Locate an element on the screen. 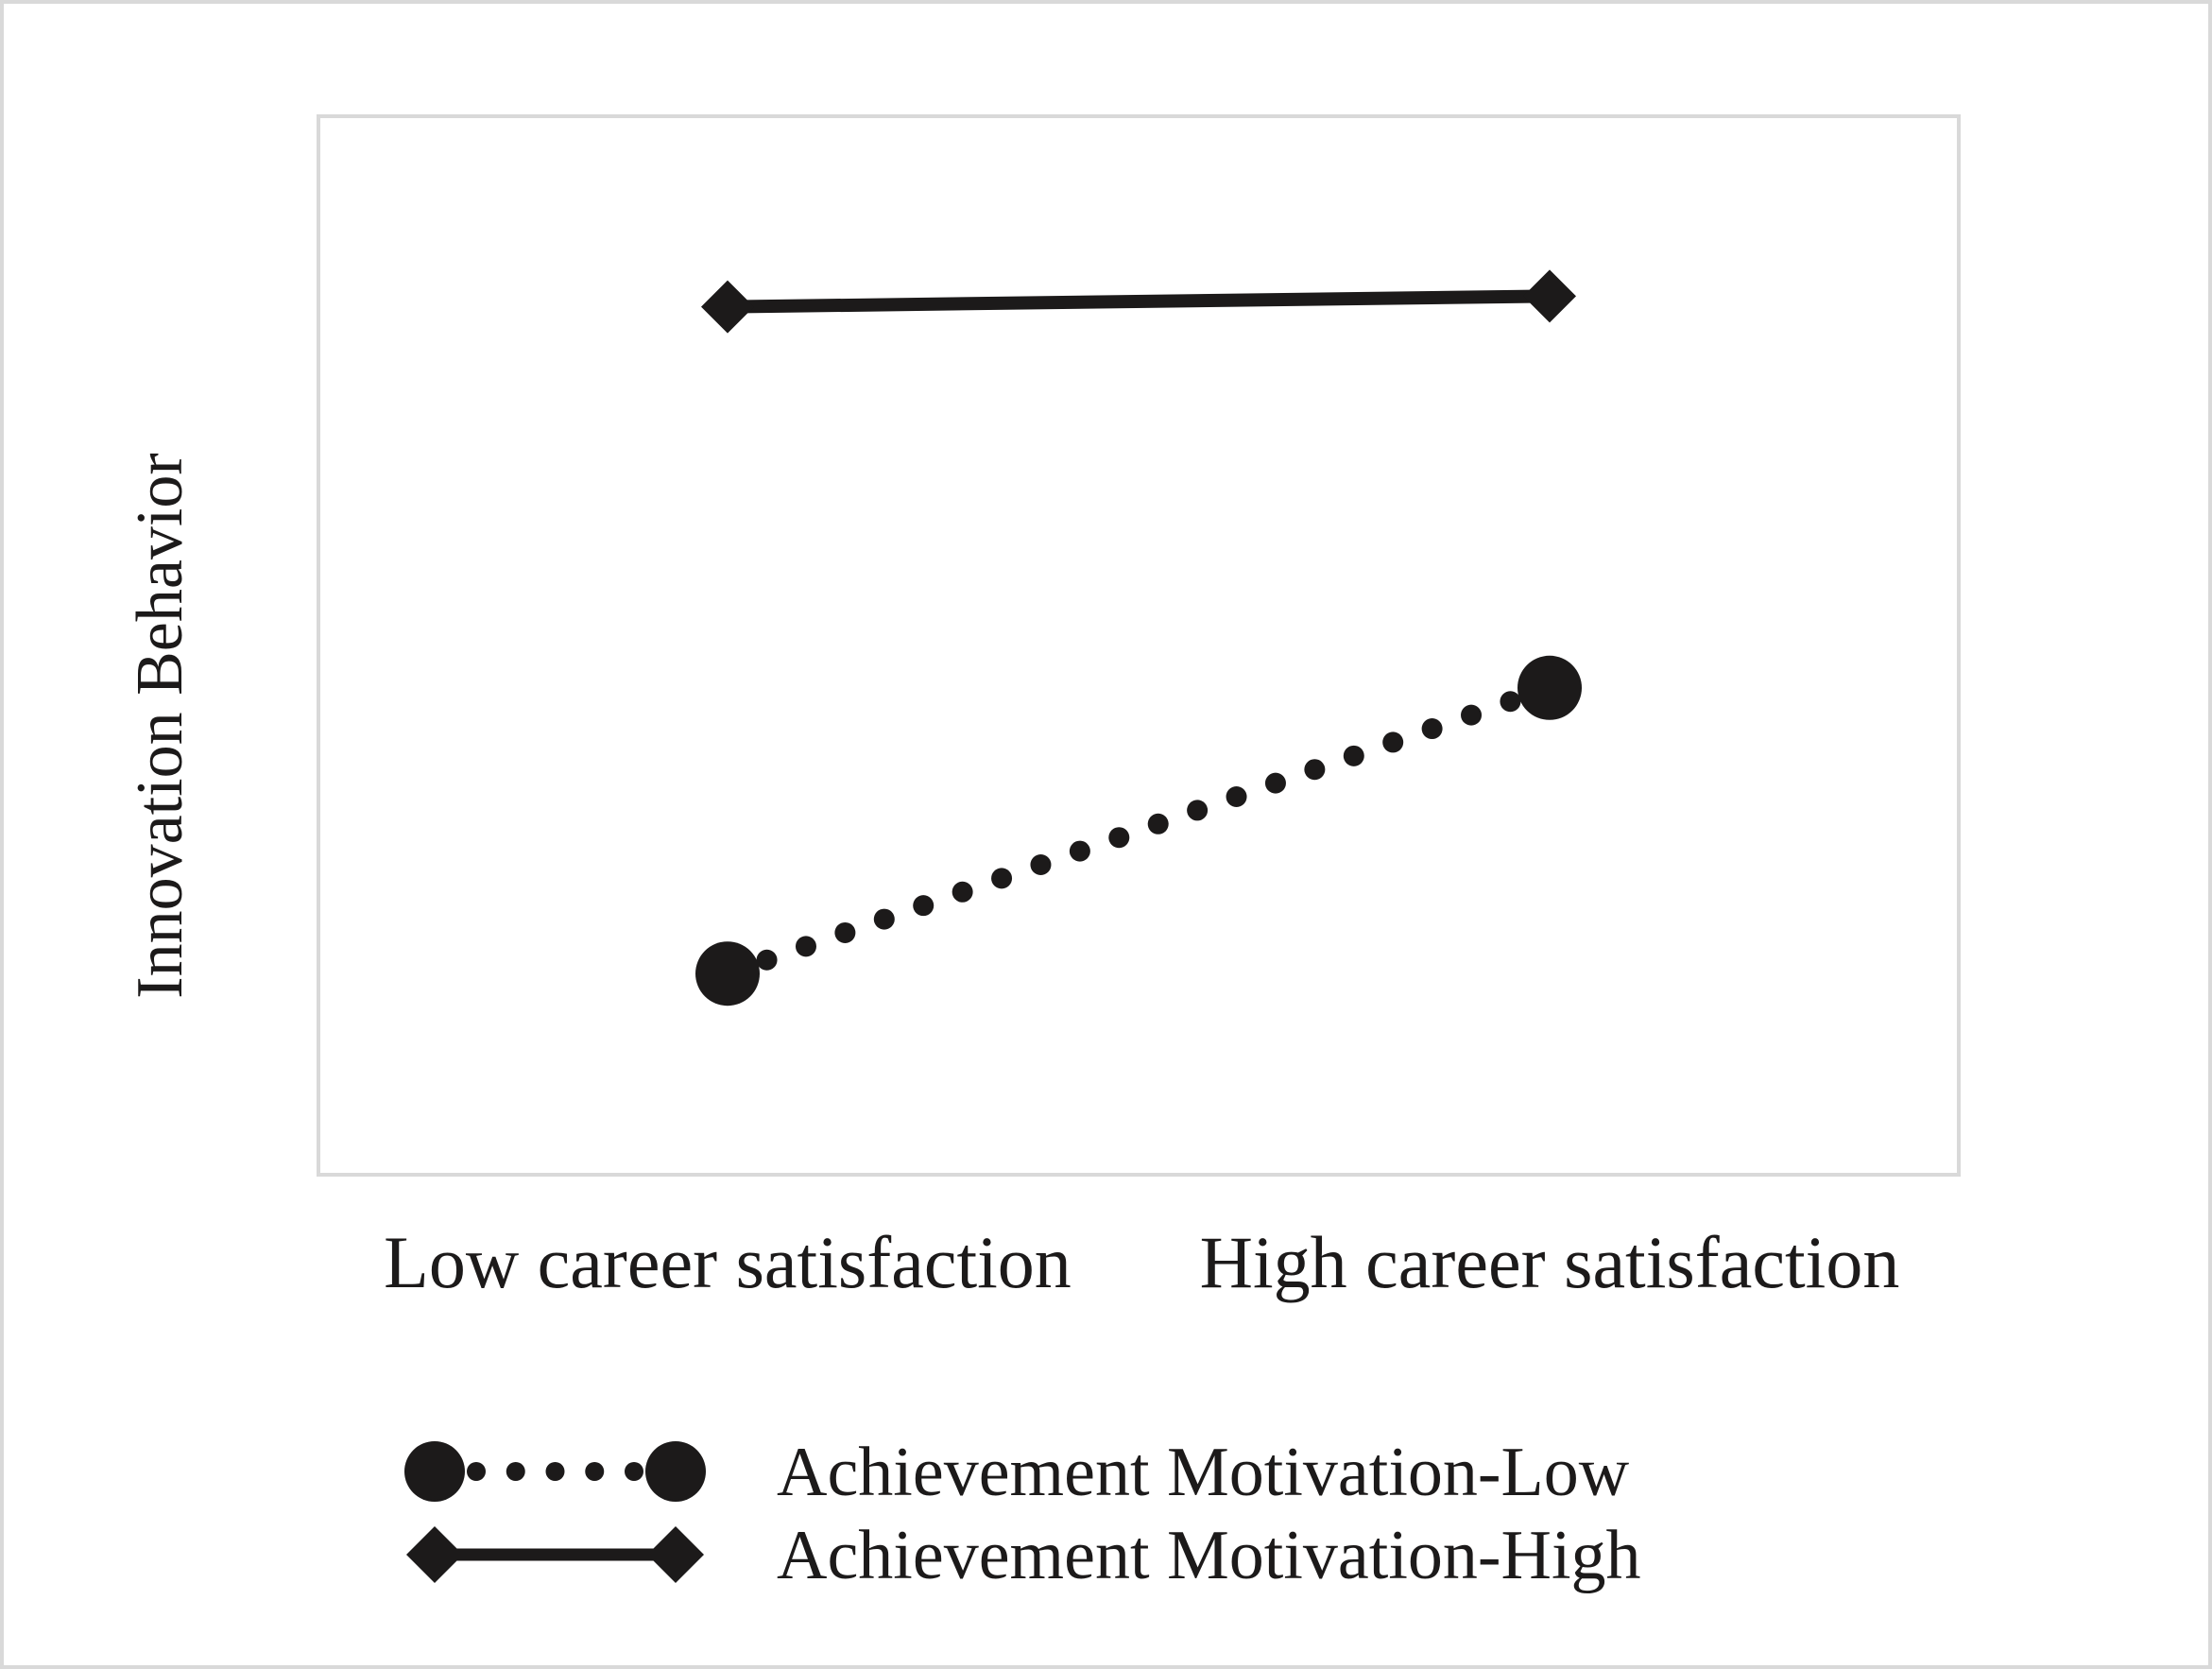 The width and height of the screenshot is (2212, 1669). series-achievement-high is located at coordinates (1138, 301).